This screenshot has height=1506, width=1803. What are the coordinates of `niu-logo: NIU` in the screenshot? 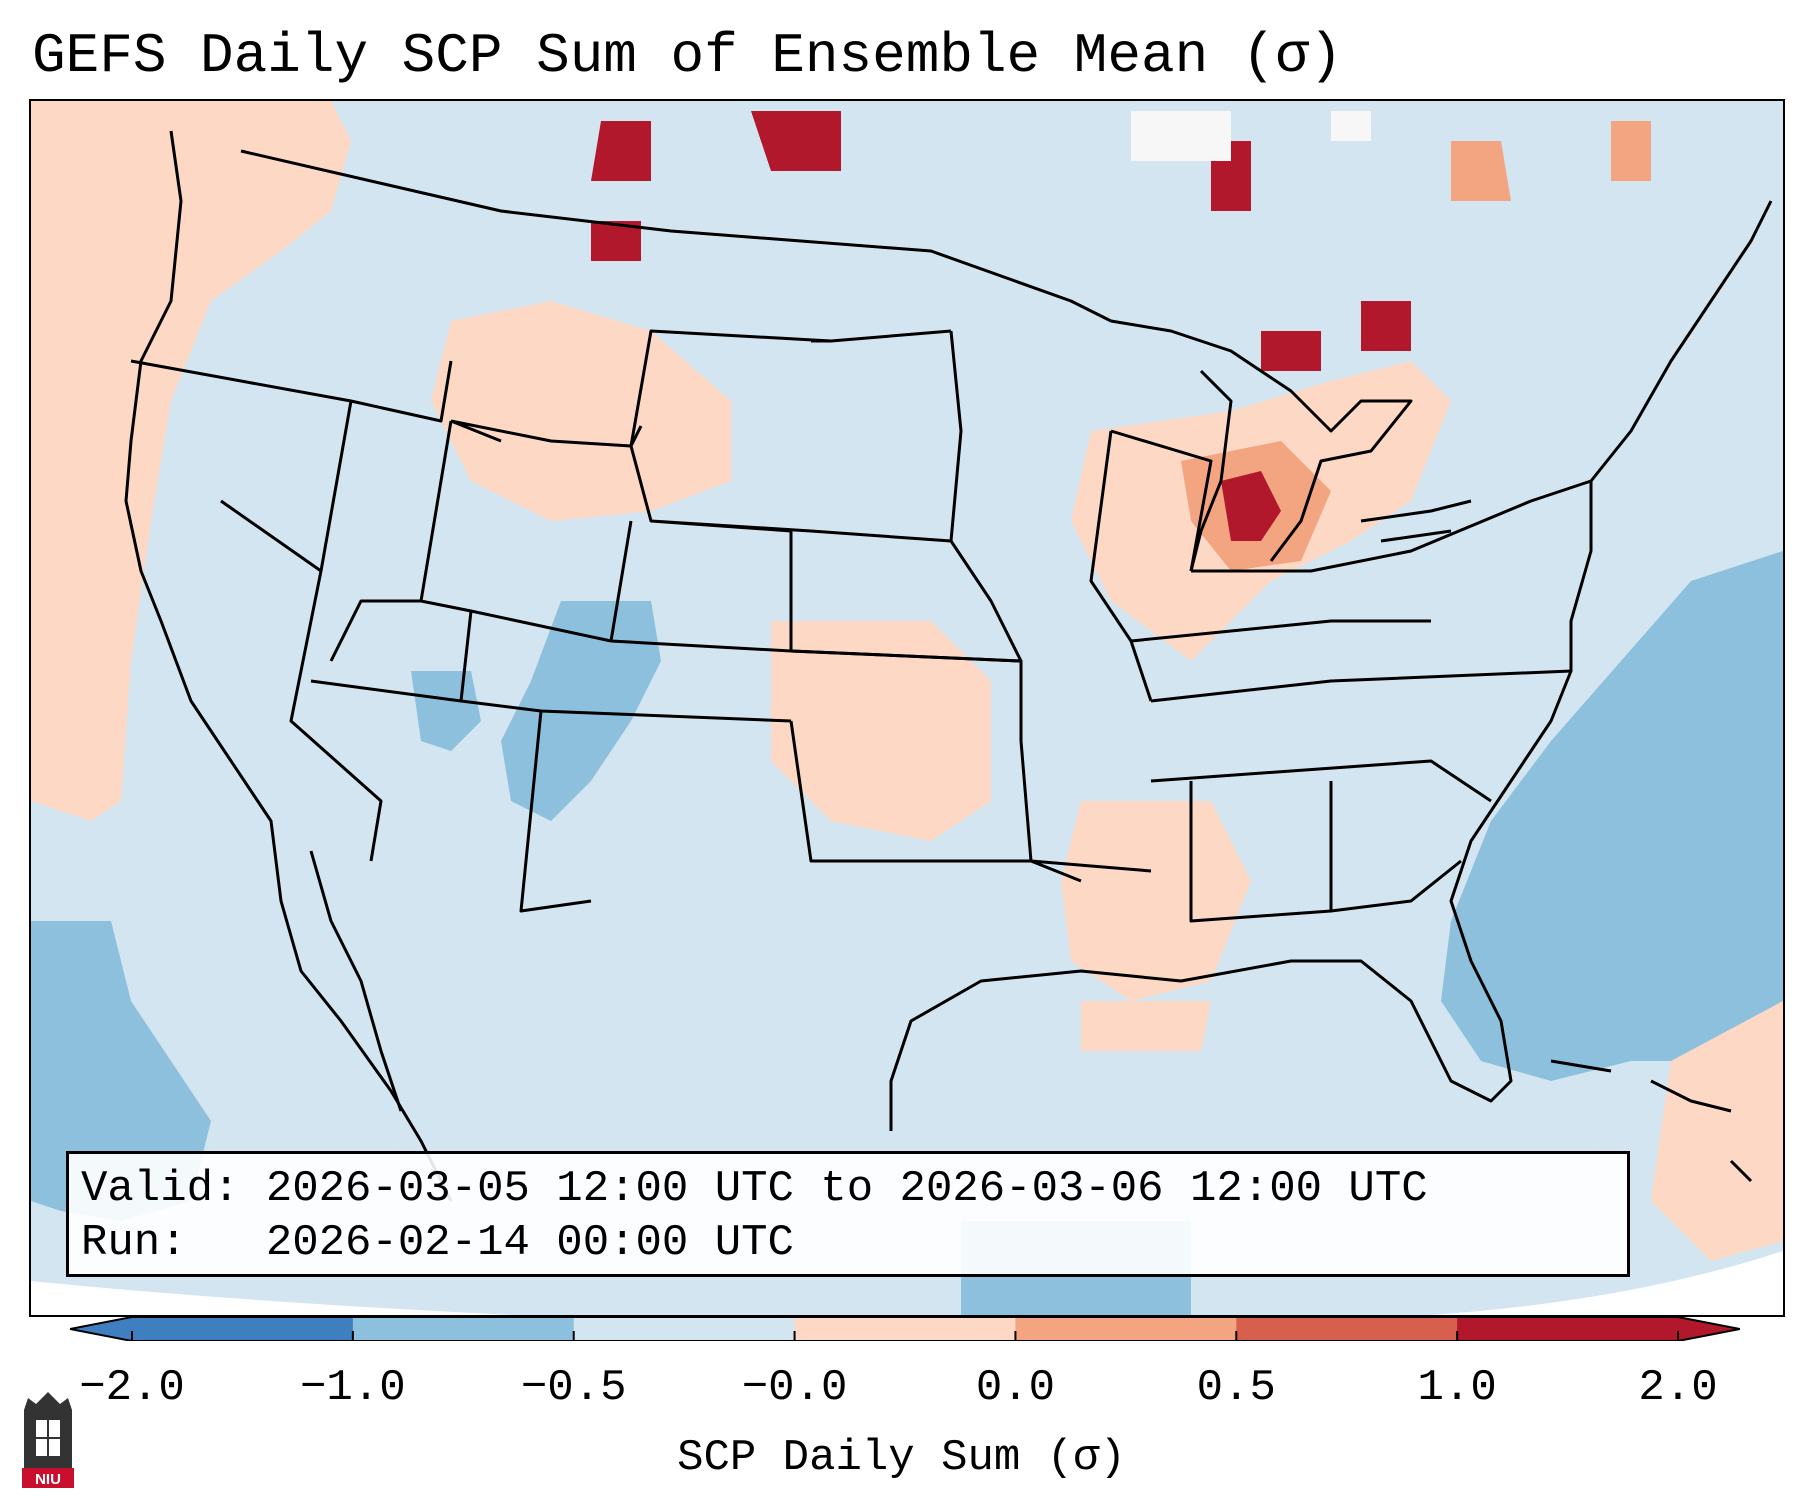 It's located at (48, 1440).